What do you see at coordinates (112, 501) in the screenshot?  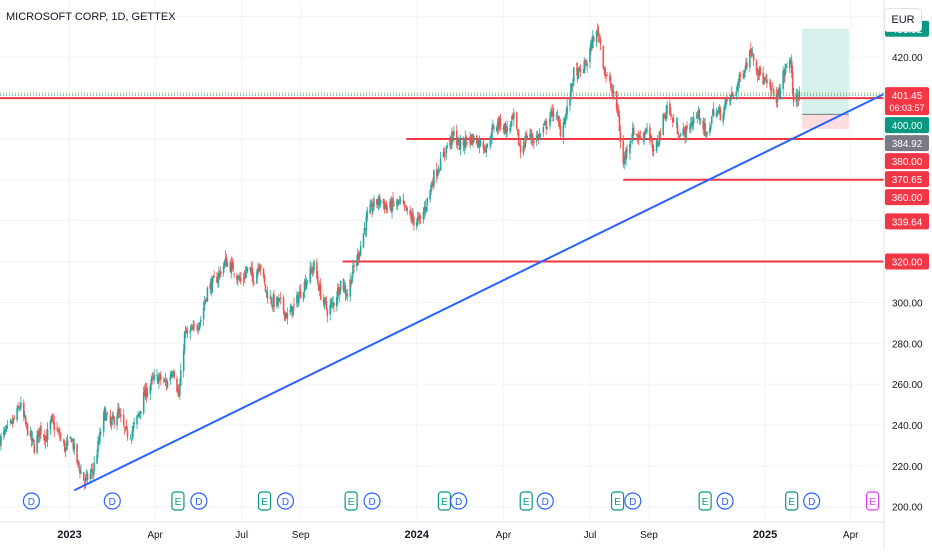 I see `dividend-marker` at bounding box center [112, 501].